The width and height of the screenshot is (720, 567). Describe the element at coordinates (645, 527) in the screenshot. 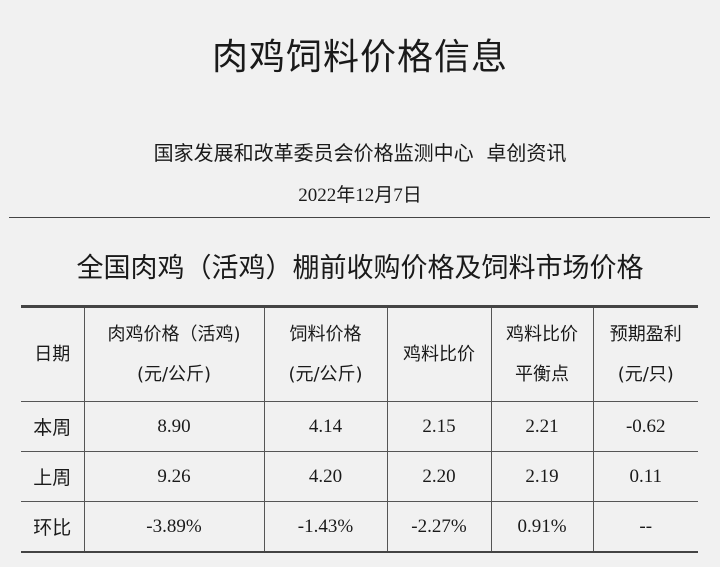

I see `table-cell: --` at that location.